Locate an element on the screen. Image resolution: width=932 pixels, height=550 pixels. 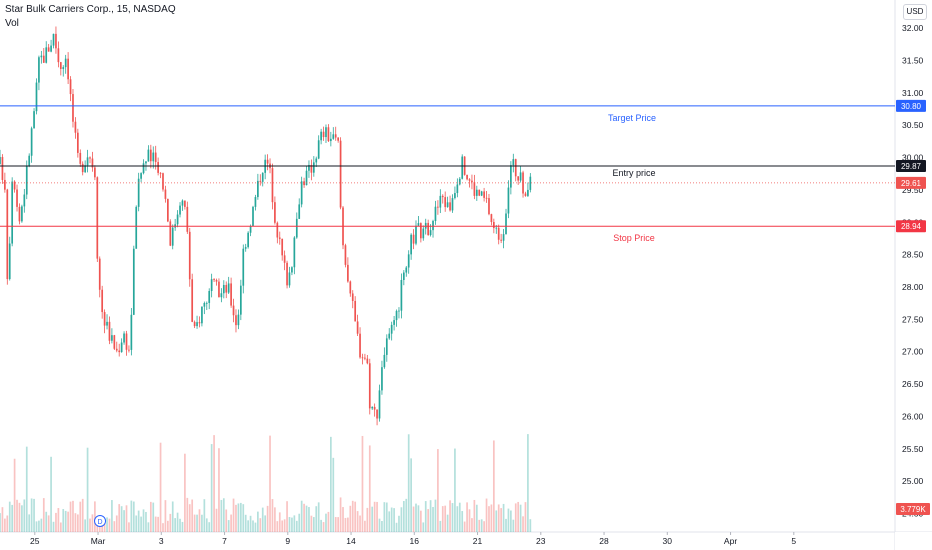
level-label: Target Price is located at coordinates (632, 118).